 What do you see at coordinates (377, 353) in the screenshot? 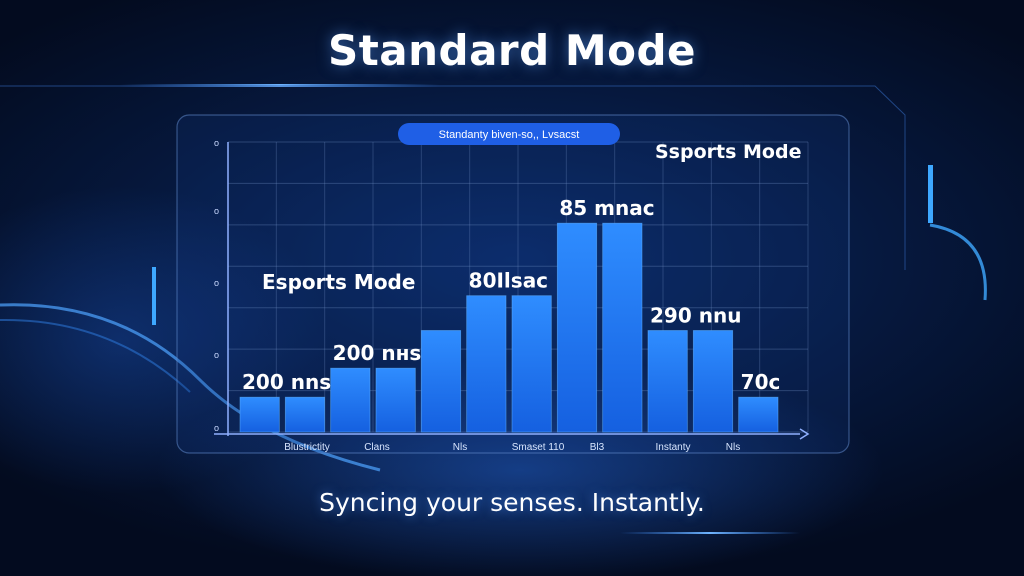
I see `data-label: 200 nнs` at bounding box center [377, 353].